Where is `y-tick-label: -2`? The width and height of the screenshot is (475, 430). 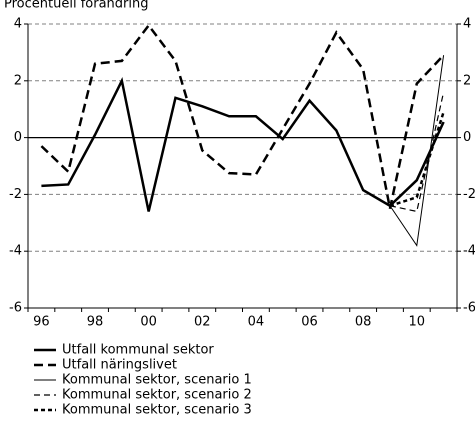 y-tick-label: -2 is located at coordinates (15, 194).